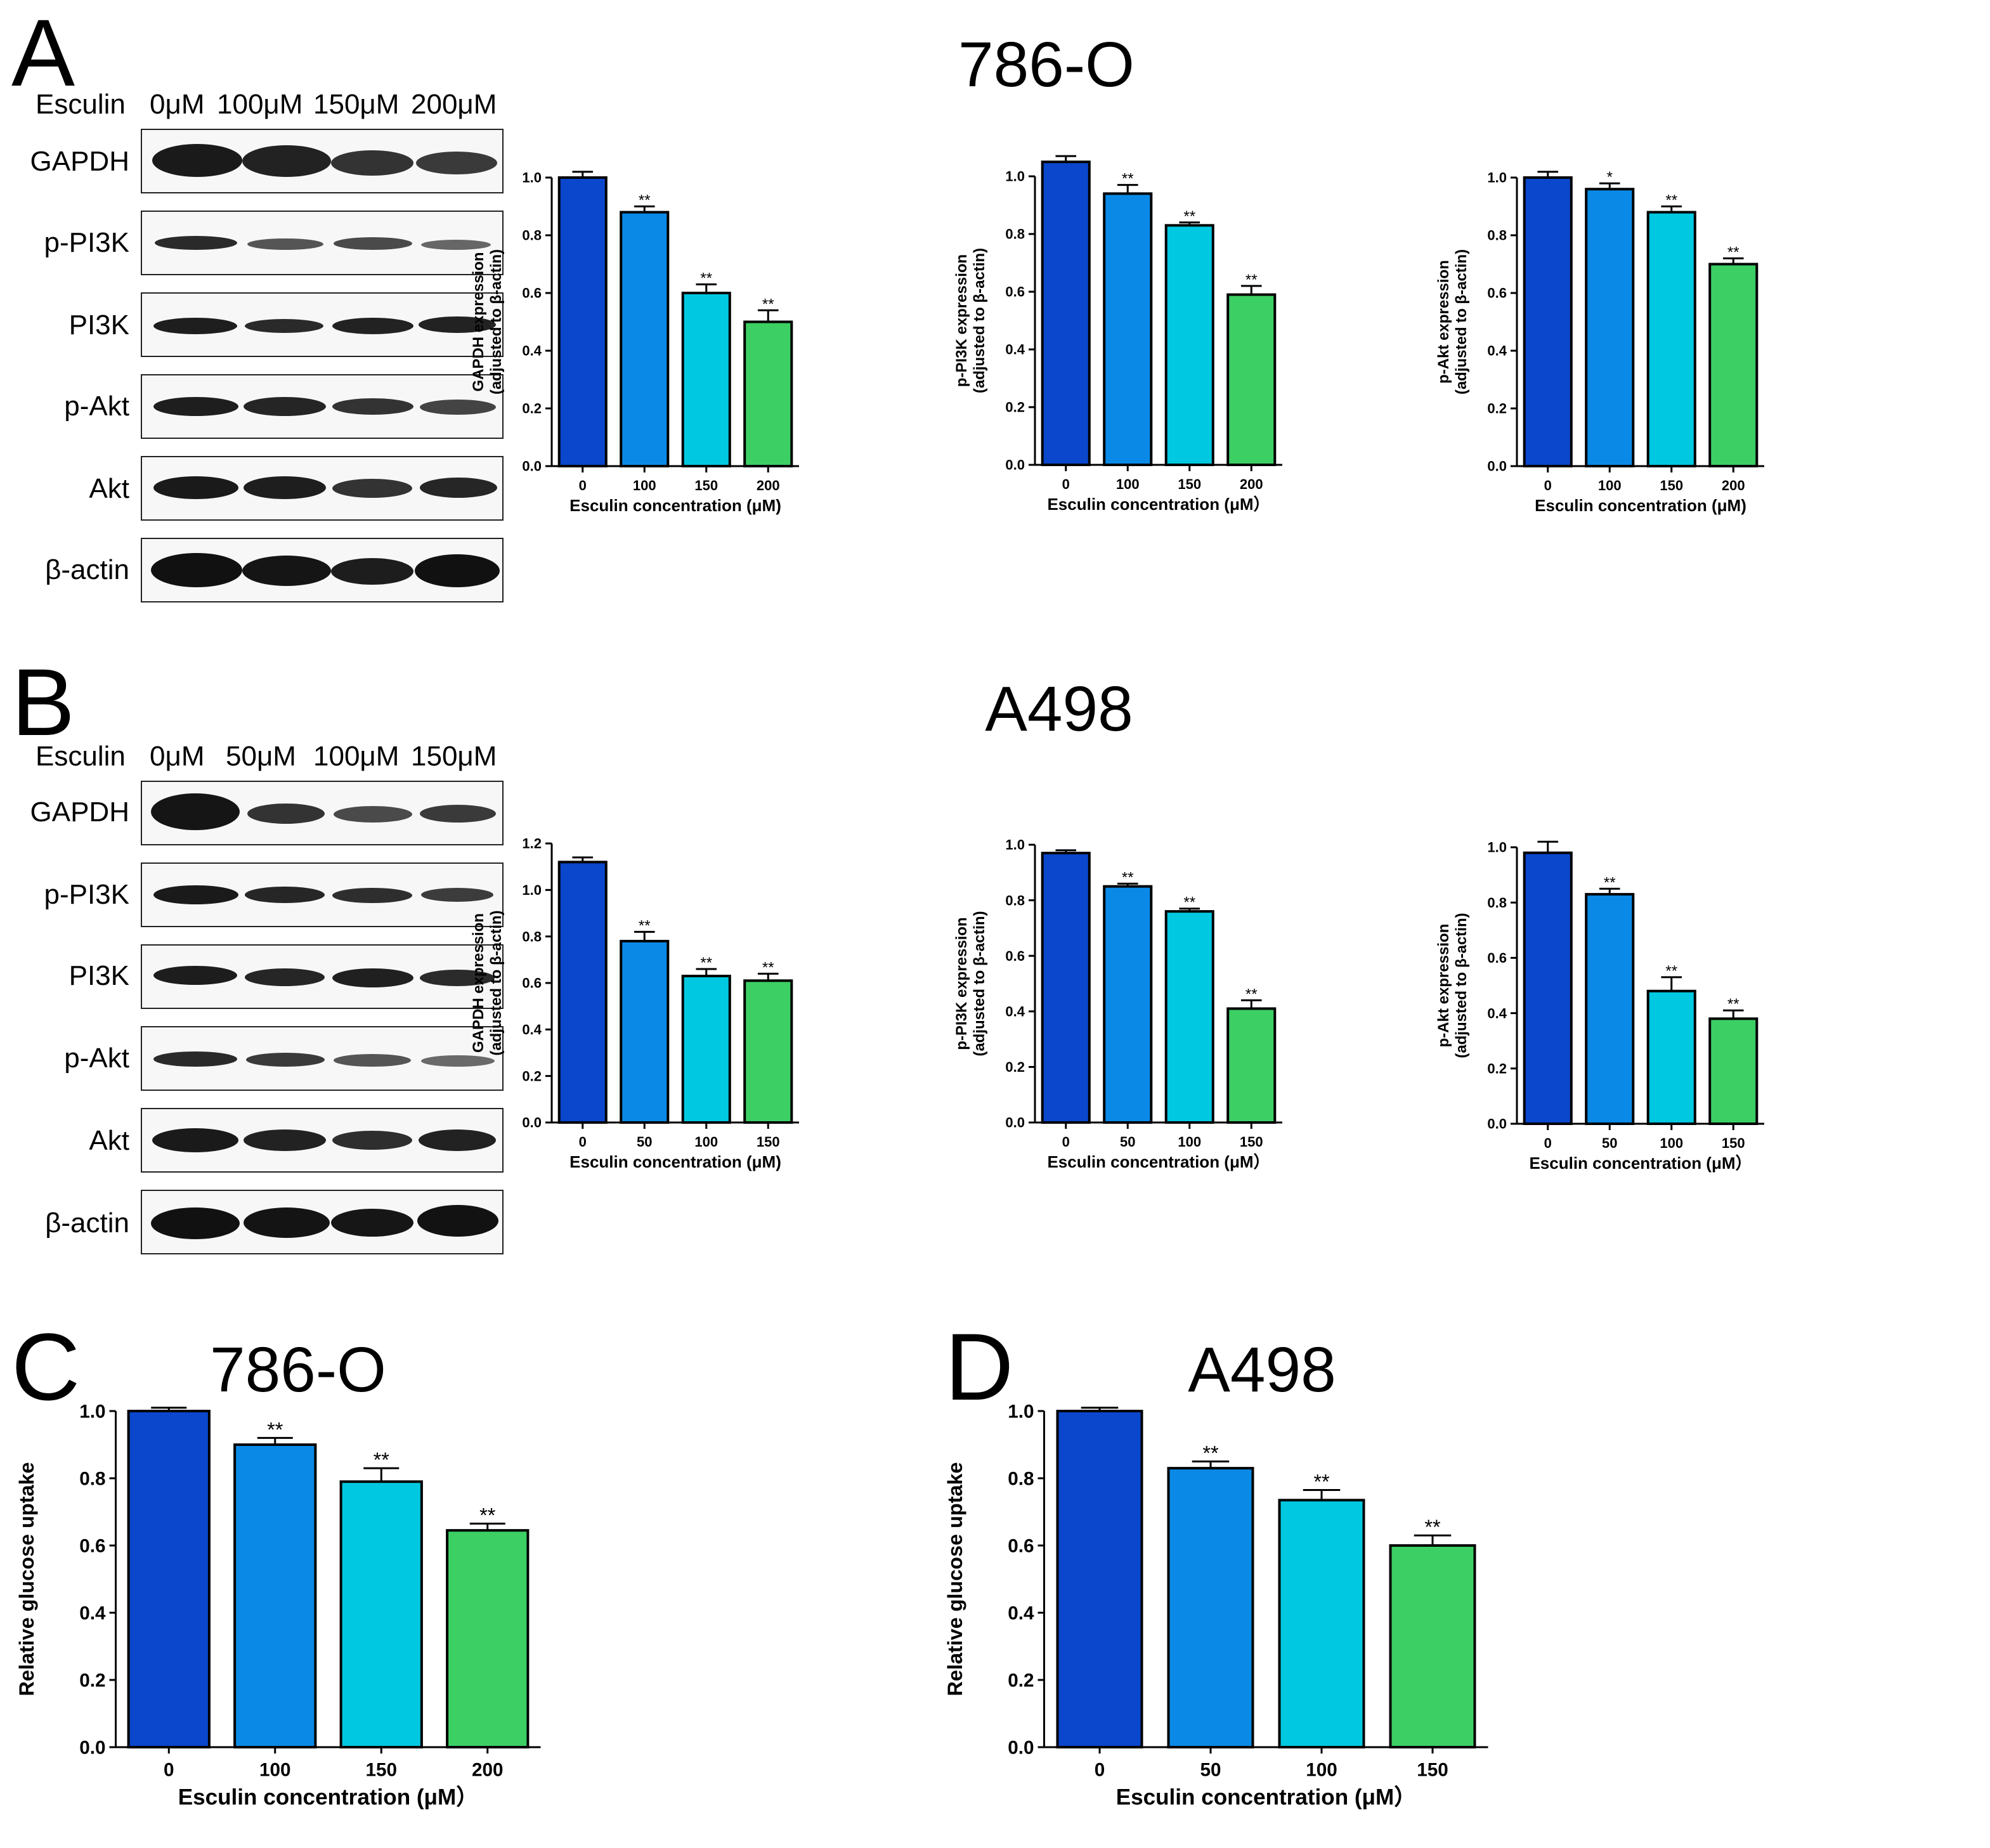 The height and width of the screenshot is (1848, 1990). Describe the element at coordinates (109, 1141) in the screenshot. I see `blot-row-label: Akt` at that location.